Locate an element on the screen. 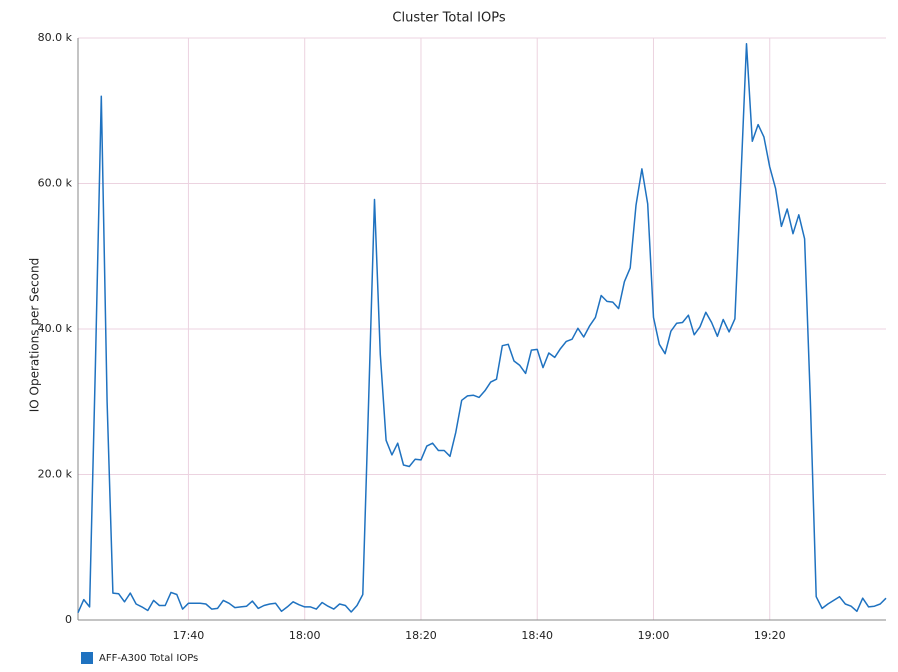 Image resolution: width=898 pixels, height=672 pixels. y-tick-label: 0 is located at coordinates (68, 619).